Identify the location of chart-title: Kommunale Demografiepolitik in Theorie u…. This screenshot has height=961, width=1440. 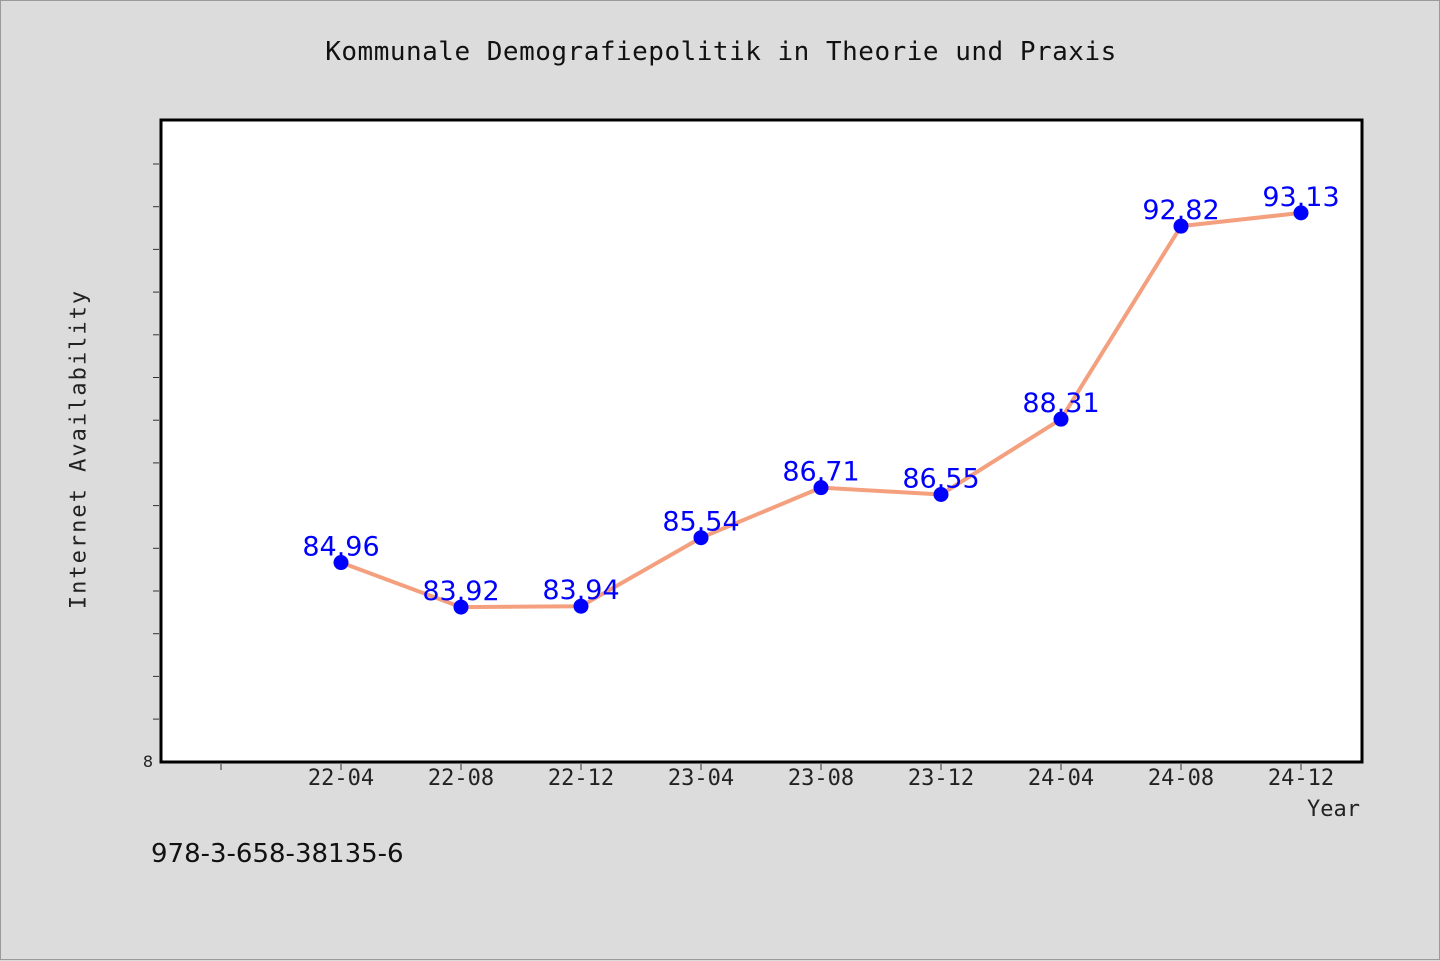
(721, 52).